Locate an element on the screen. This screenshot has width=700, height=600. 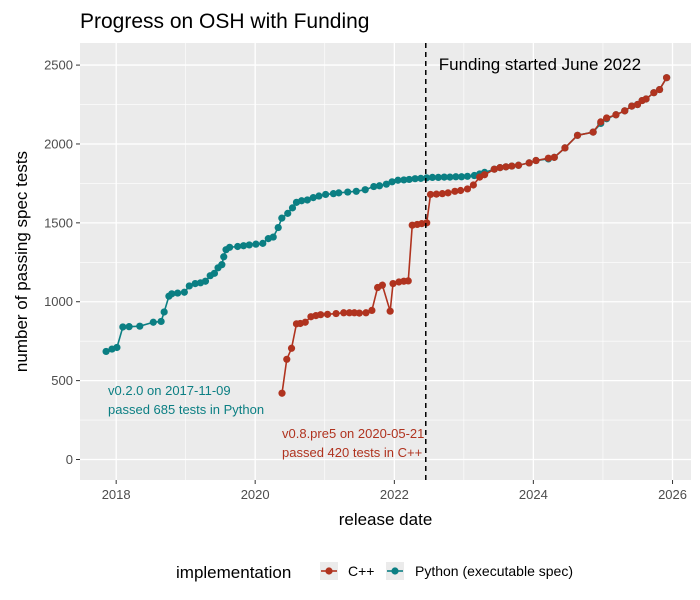
y-axis-ticks: 0 500 1000 1500 2000 2500 is located at coordinates (62, 262).